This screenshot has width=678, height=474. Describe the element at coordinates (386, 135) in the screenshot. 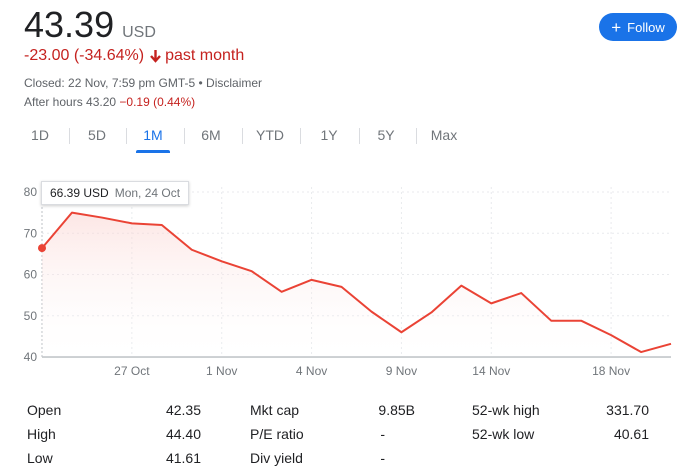

I see `tab-5y: 5Y` at that location.